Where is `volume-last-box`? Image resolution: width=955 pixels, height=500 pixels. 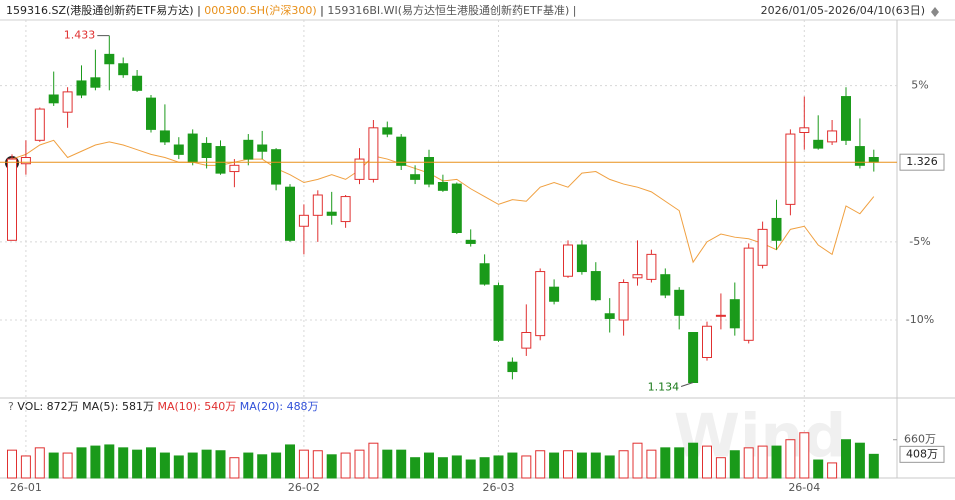 volume-last-box is located at coordinates (922, 454).